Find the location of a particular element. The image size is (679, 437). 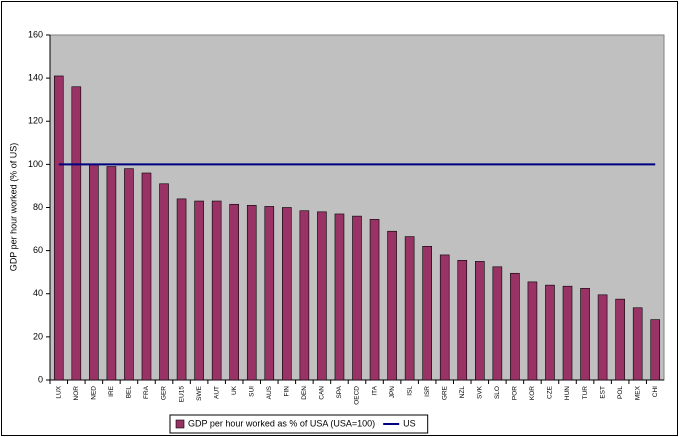

x-tick-label: OECD is located at coordinates (357, 395).